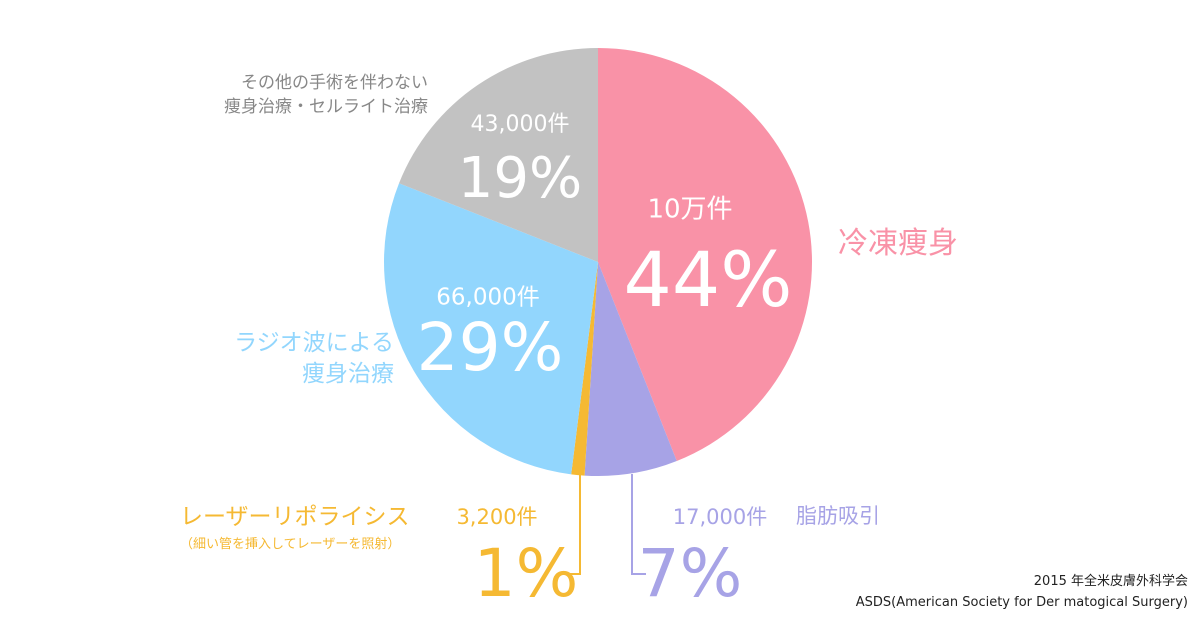 The width and height of the screenshot is (1200, 628). What do you see at coordinates (708, 279) in the screenshot?
I see `value-label: 44%` at bounding box center [708, 279].